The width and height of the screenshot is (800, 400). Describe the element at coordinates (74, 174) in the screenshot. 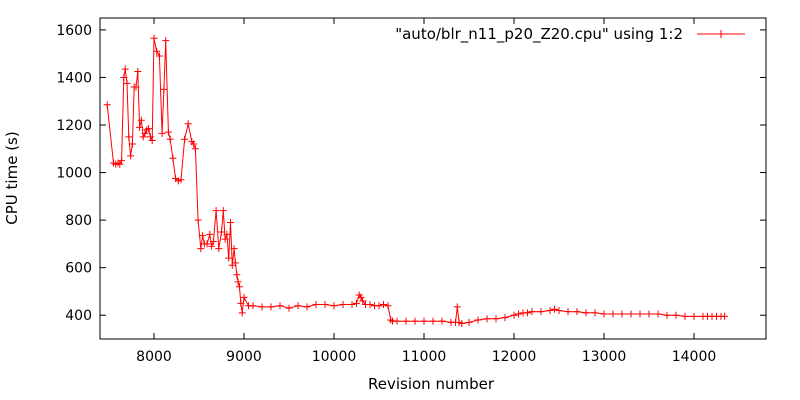

I see `y-tick-label: 1000` at that location.